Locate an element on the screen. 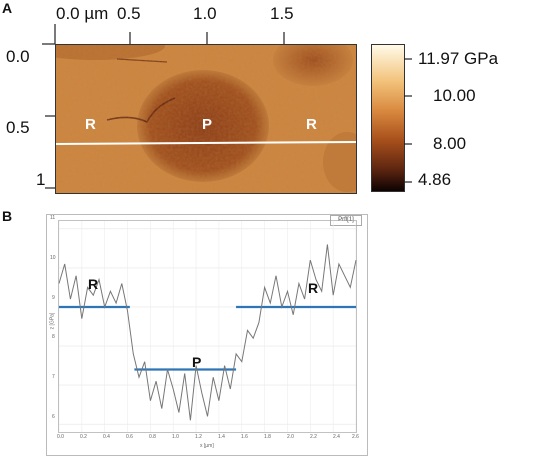  a-label-r-left: R is located at coordinates (90, 124).